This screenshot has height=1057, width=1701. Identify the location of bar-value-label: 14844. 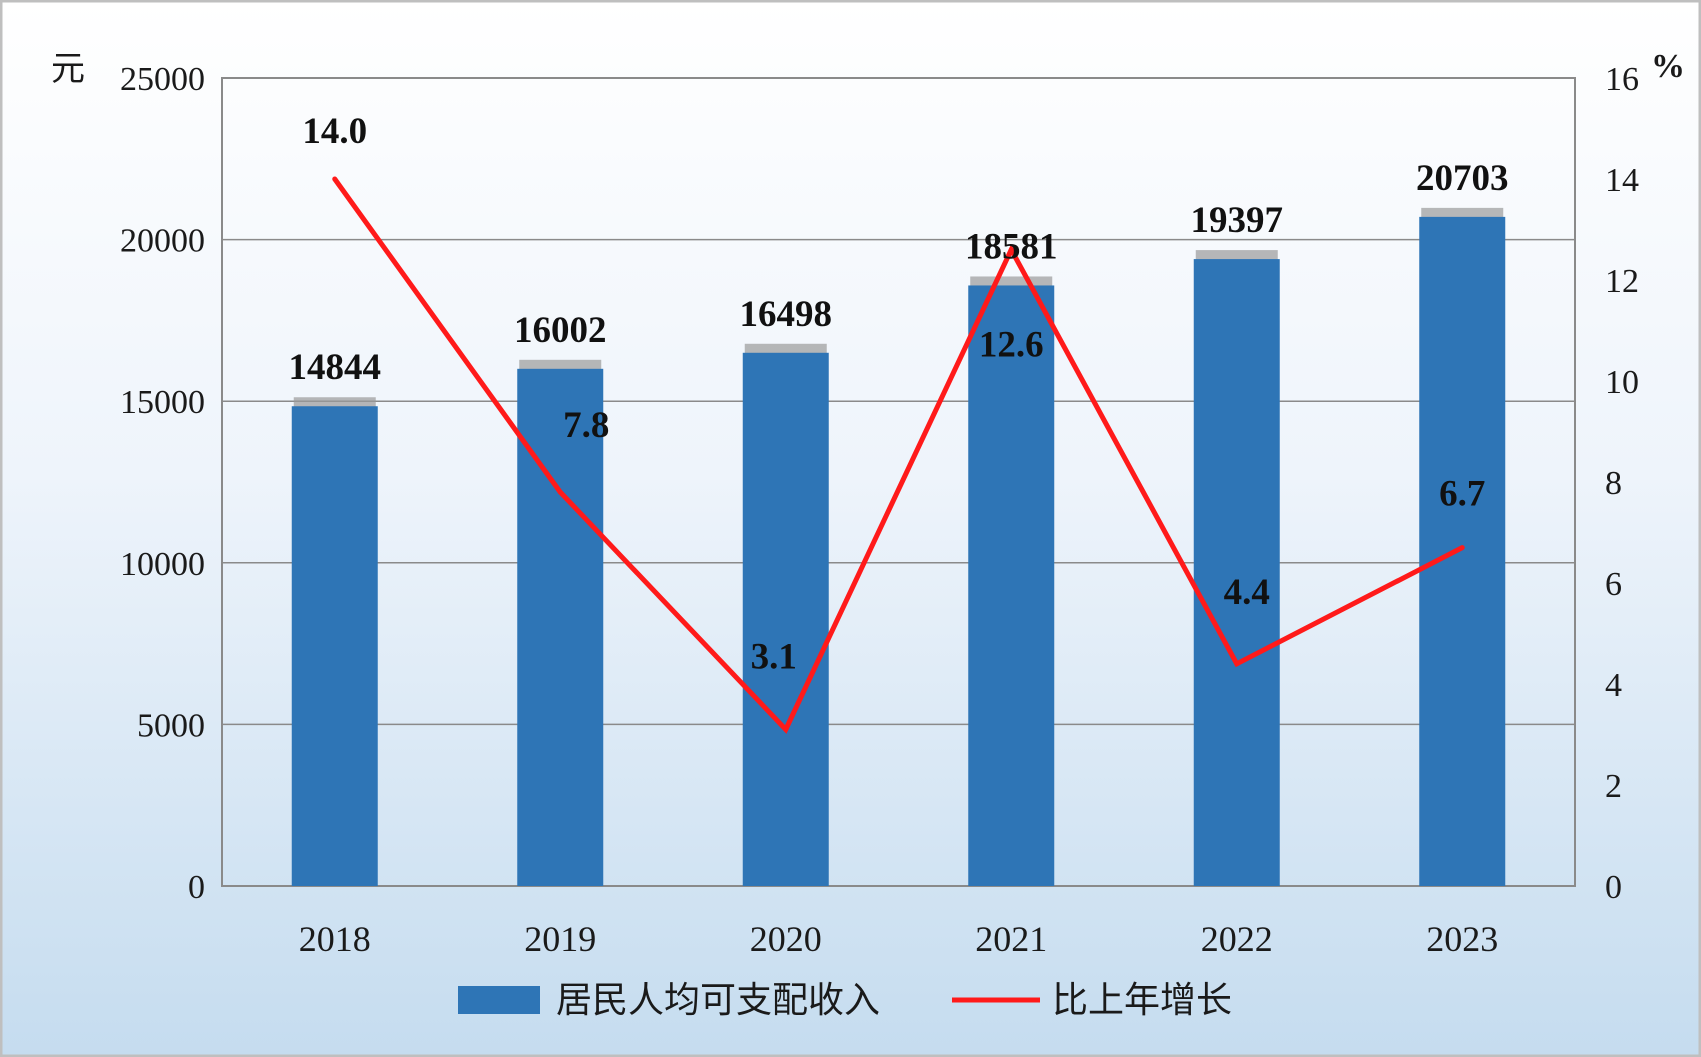
(335, 367).